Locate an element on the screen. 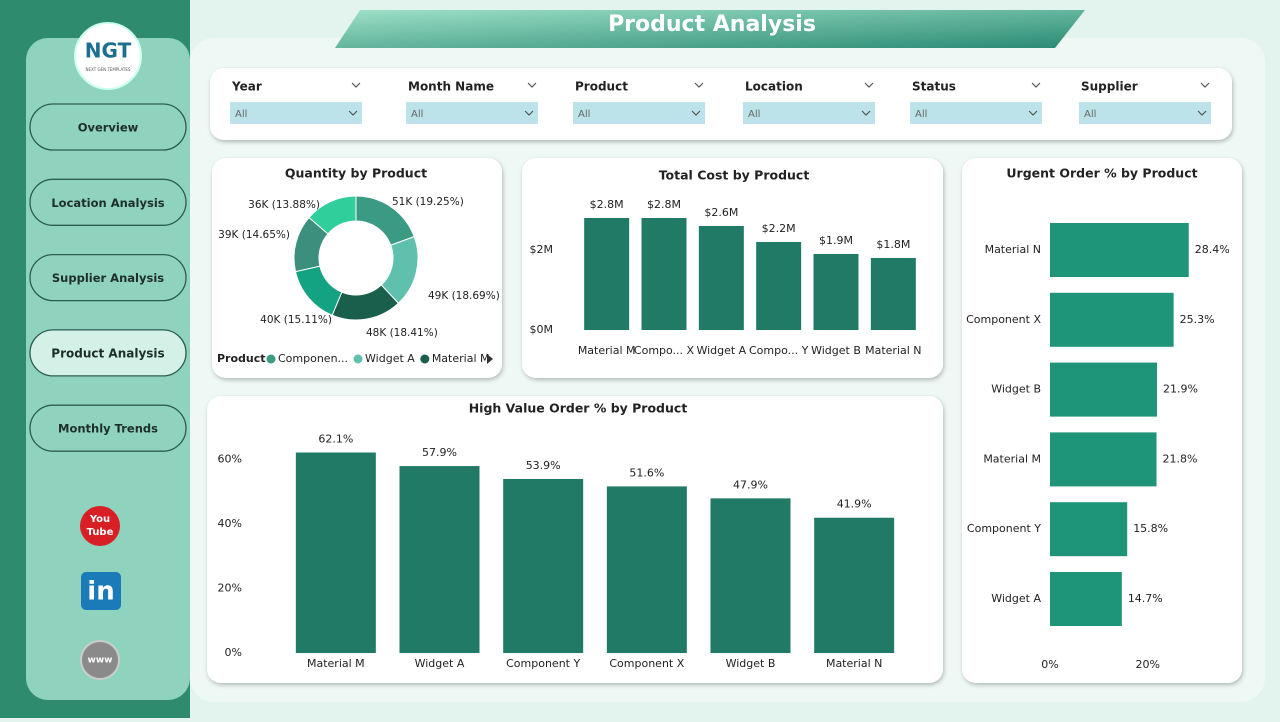 The width and height of the screenshot is (1280, 722). chart-title: Total Cost by Product is located at coordinates (734, 175).